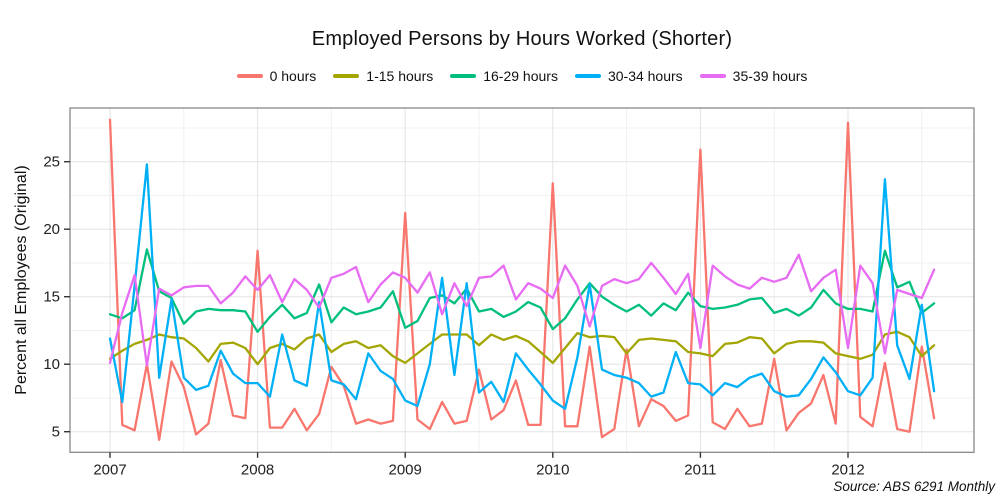  I want to click on y-tick-label: 20, so click(51, 229).